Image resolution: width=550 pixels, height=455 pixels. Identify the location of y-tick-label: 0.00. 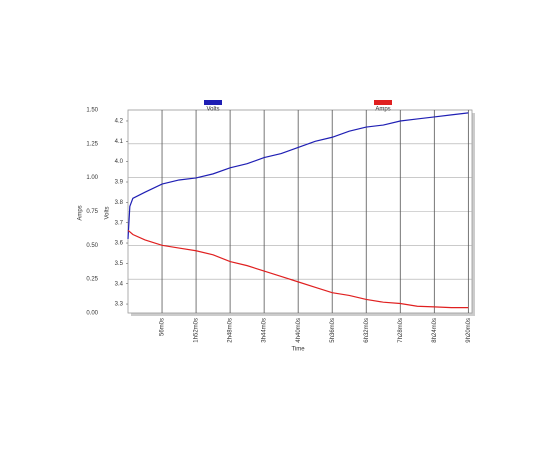
(92, 314).